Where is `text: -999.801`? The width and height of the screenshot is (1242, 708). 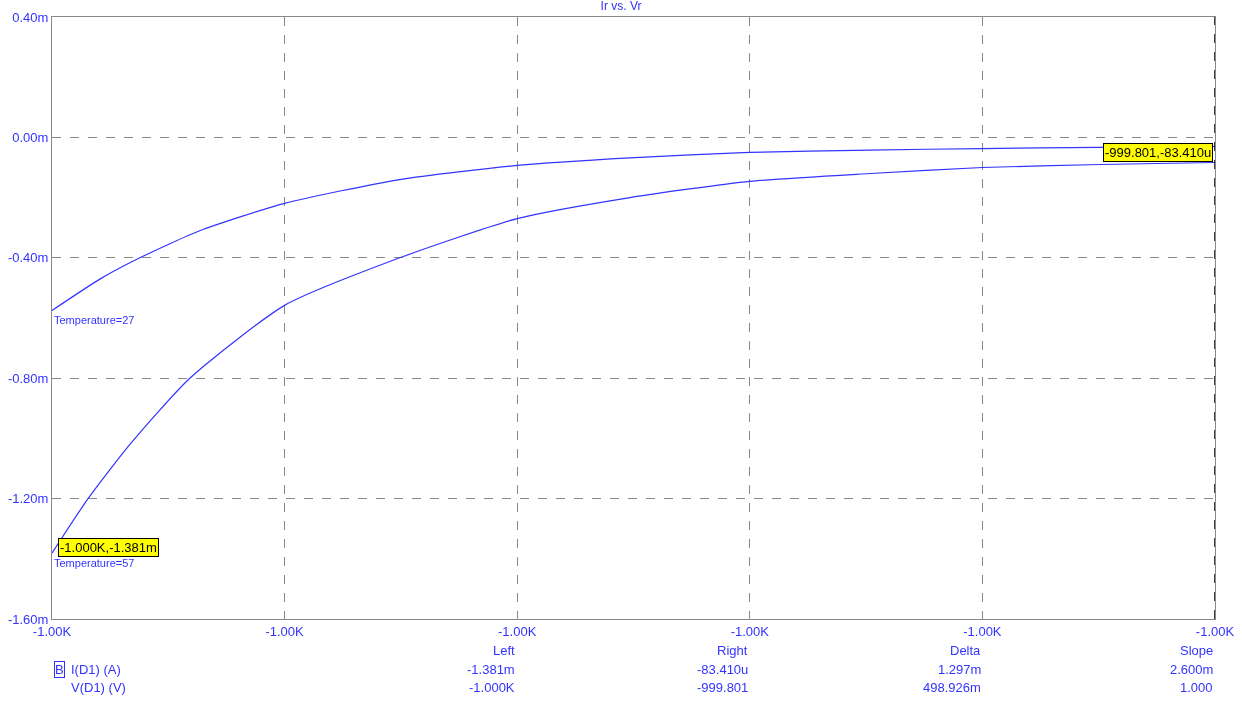
text: -999.801 is located at coordinates (723, 687).